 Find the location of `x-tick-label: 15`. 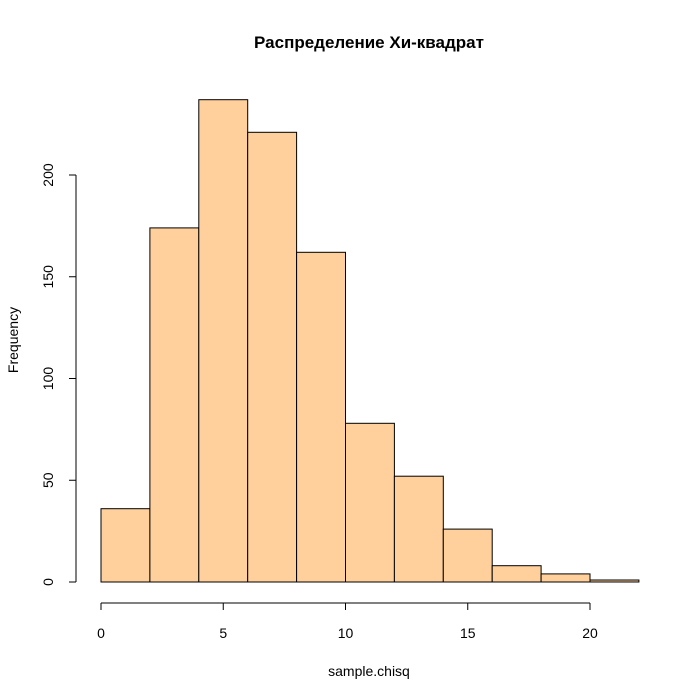

x-tick-label: 15 is located at coordinates (468, 633).